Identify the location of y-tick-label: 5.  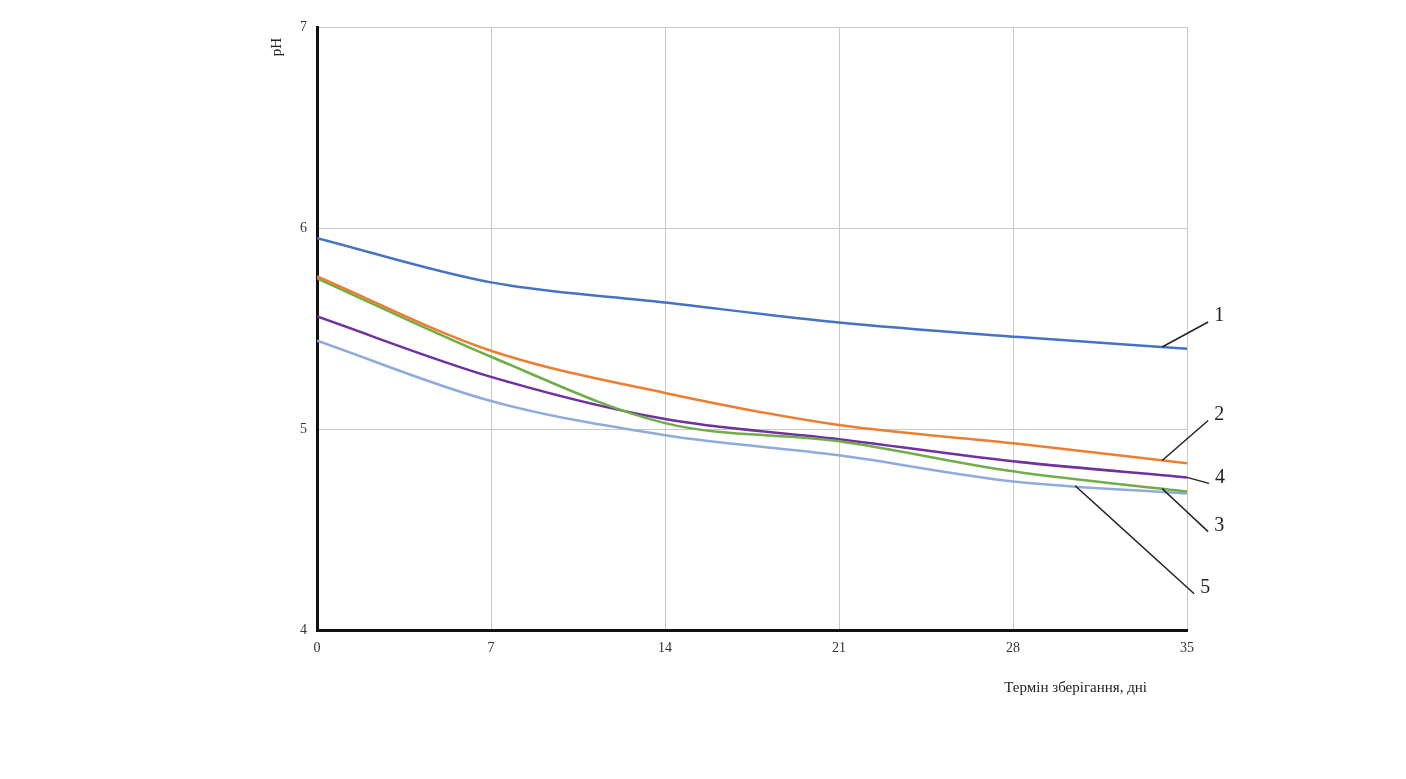
(303, 428).